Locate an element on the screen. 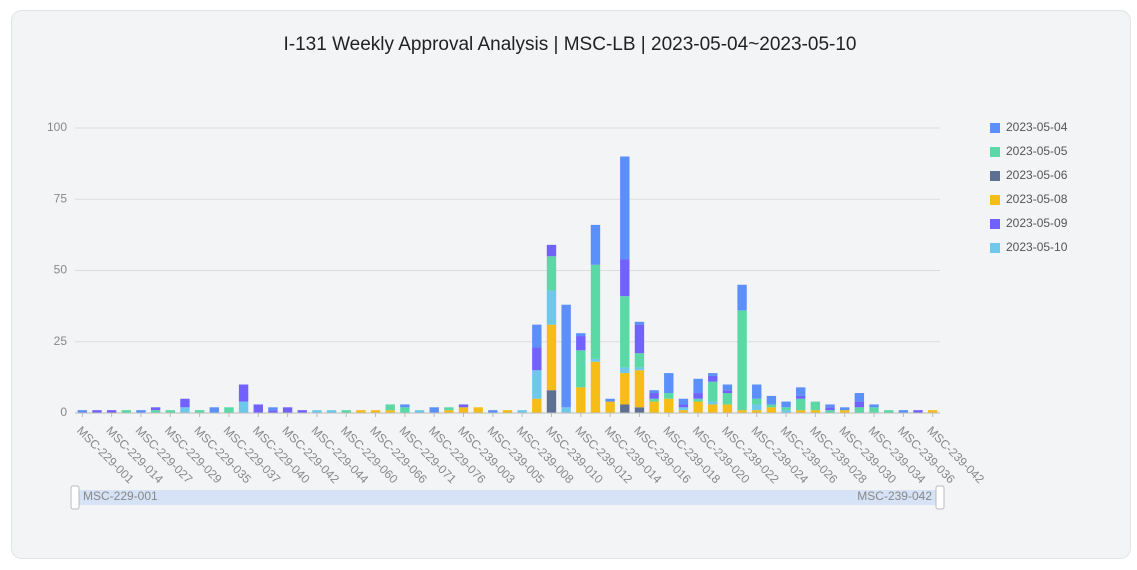 This screenshot has height=570, width=1137. y-tick-label: 50 is located at coordinates (61, 270).